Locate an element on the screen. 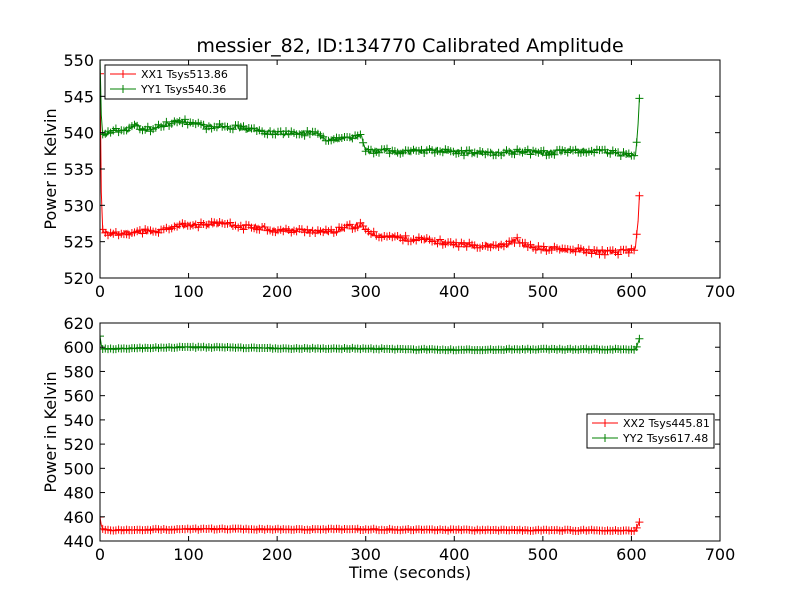  y-tick-label: 580 is located at coordinates (78, 371).